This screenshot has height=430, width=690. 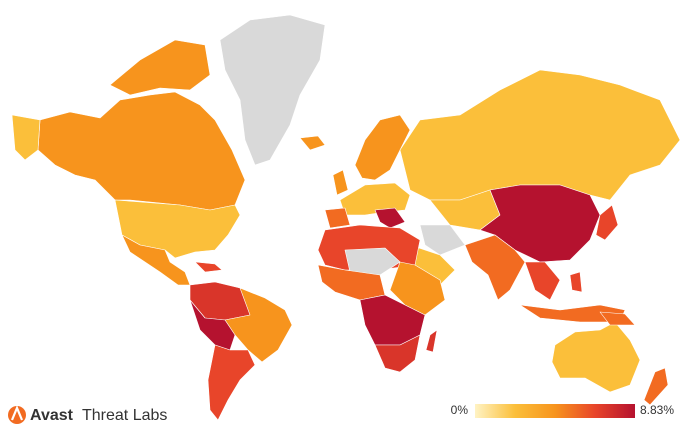 I want to click on madagascar, so click(x=431, y=341).